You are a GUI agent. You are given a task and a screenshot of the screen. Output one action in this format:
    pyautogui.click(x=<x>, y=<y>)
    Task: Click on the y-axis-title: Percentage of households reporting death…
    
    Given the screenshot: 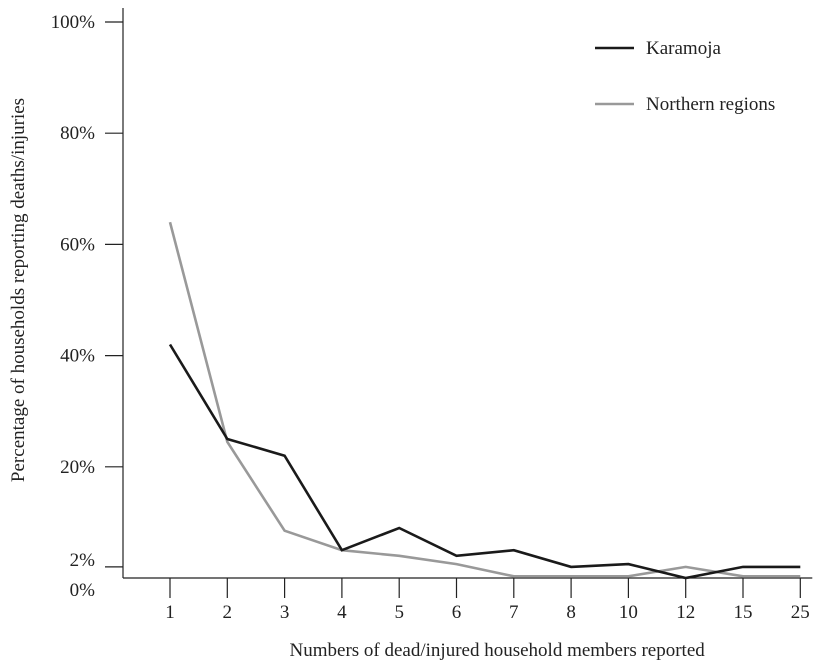 What is the action you would take?
    pyautogui.click(x=18, y=290)
    